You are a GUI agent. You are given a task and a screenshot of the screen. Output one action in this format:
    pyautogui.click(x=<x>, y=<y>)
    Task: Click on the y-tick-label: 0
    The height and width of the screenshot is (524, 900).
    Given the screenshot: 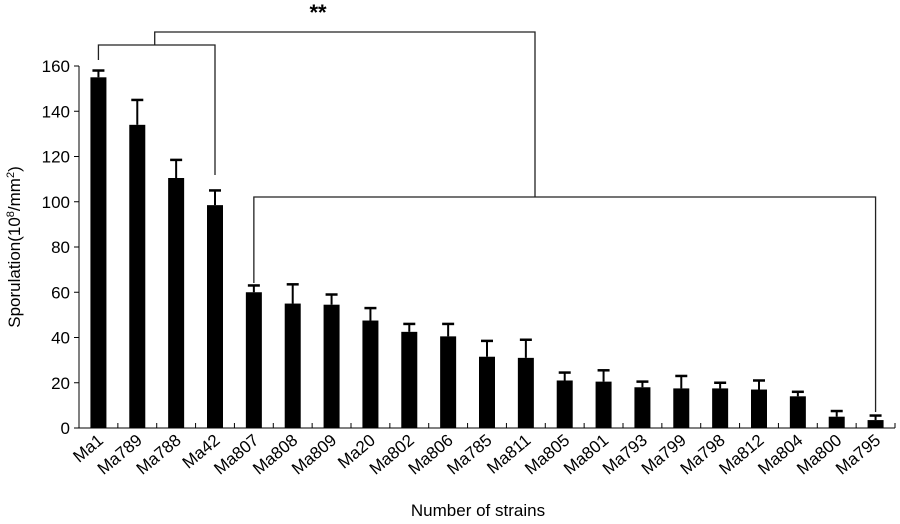 What is the action you would take?
    pyautogui.click(x=65, y=428)
    